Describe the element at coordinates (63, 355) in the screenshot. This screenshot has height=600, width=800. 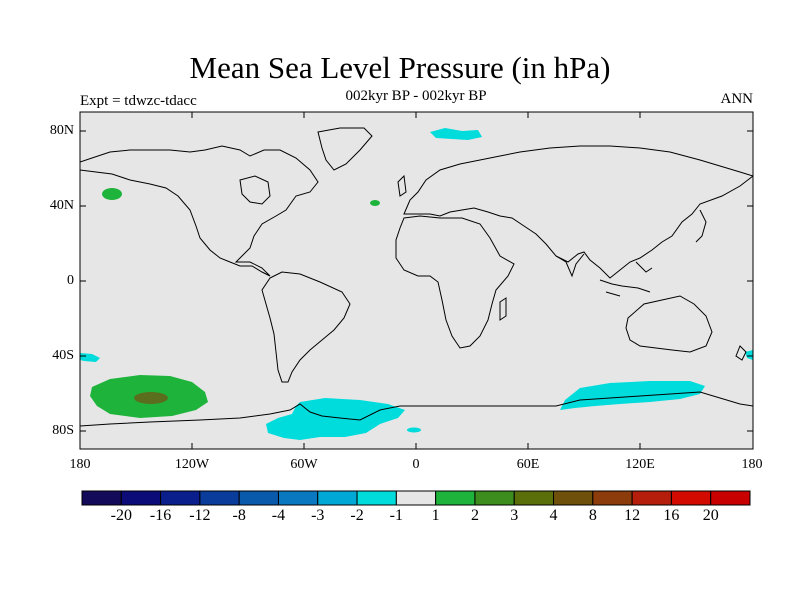
I see `lat-label-40s: 40S` at that location.